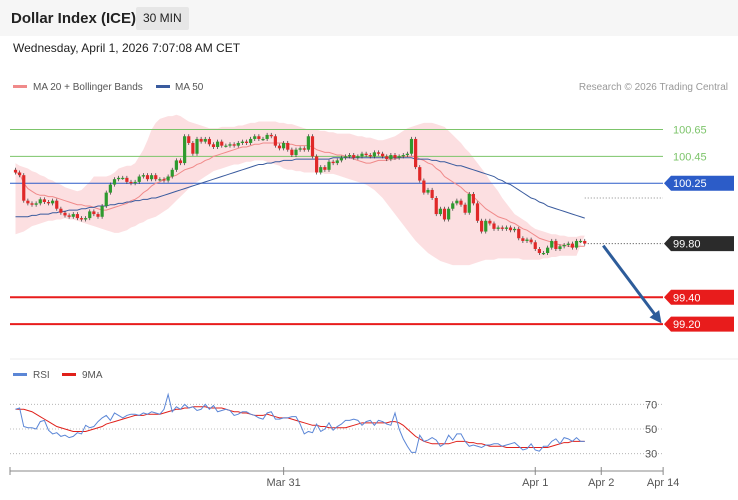  I want to click on x-axis: Mar 31 Apr 1 Apr 2 Apr 14, so click(344, 478).